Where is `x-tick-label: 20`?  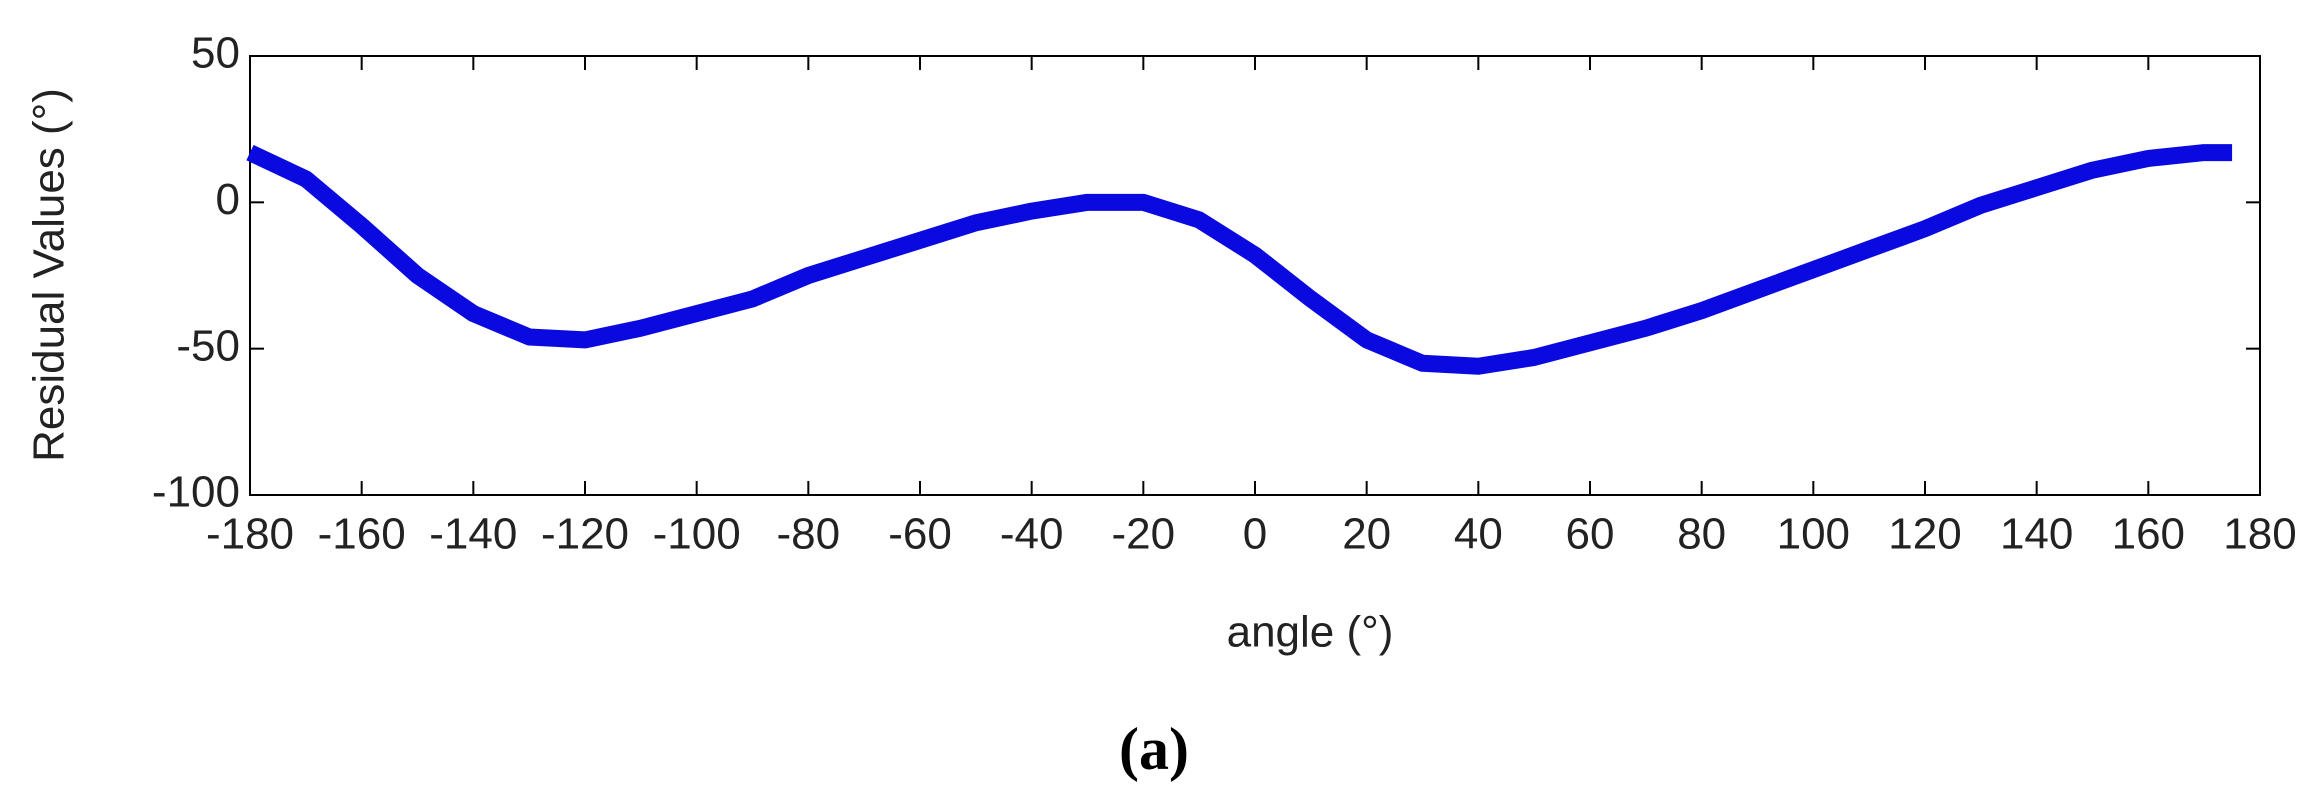 x-tick-label: 20 is located at coordinates (1366, 534).